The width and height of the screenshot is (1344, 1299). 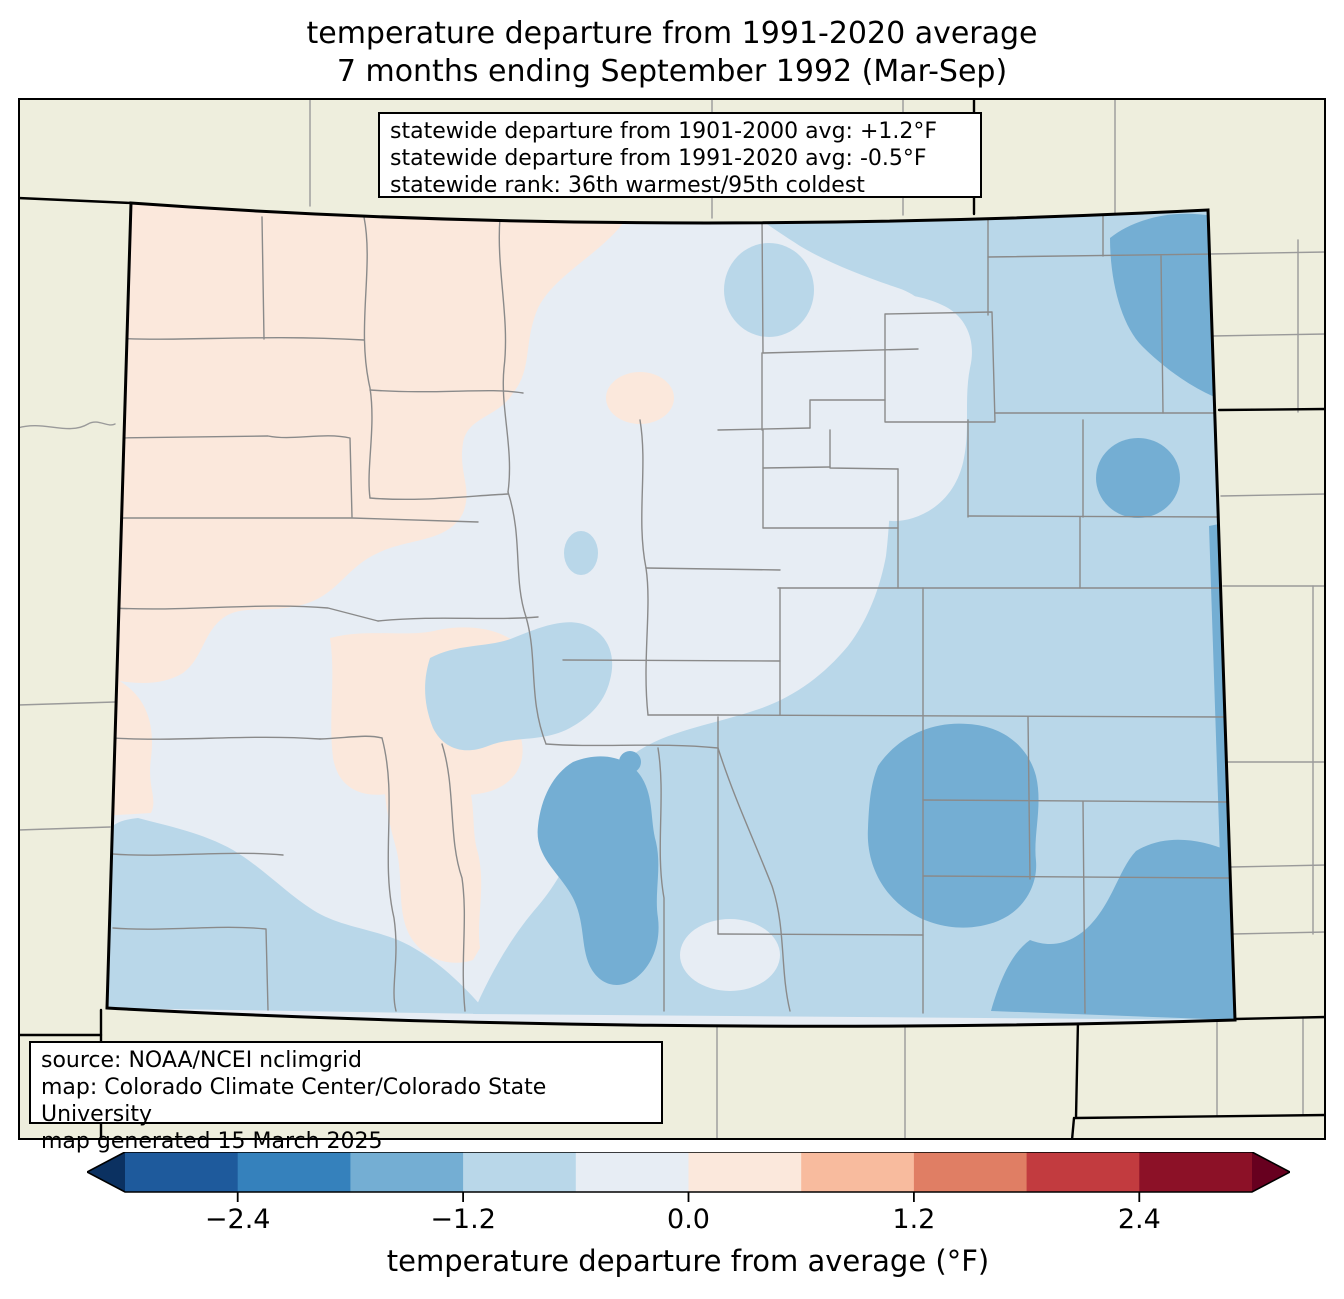 What do you see at coordinates (688, 1197) in the screenshot?
I see `colorbar-ticks` at bounding box center [688, 1197].